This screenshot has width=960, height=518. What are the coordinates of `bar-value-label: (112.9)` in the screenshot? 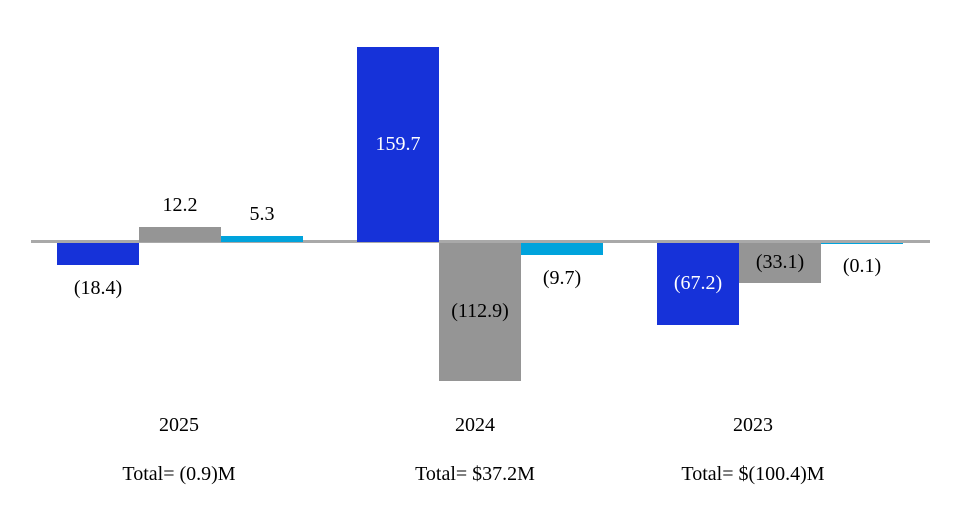 It's located at (480, 311).